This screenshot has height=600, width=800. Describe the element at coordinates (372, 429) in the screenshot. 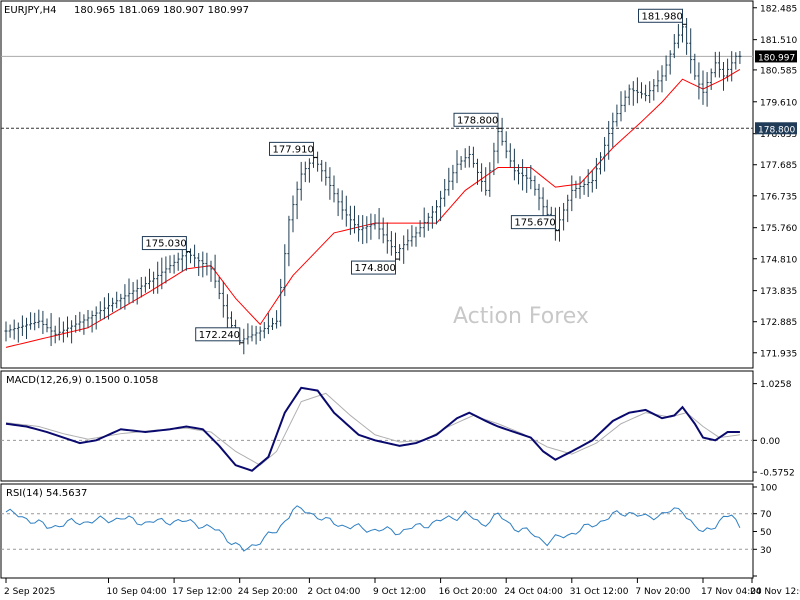

I see `macd-signal-line` at that location.